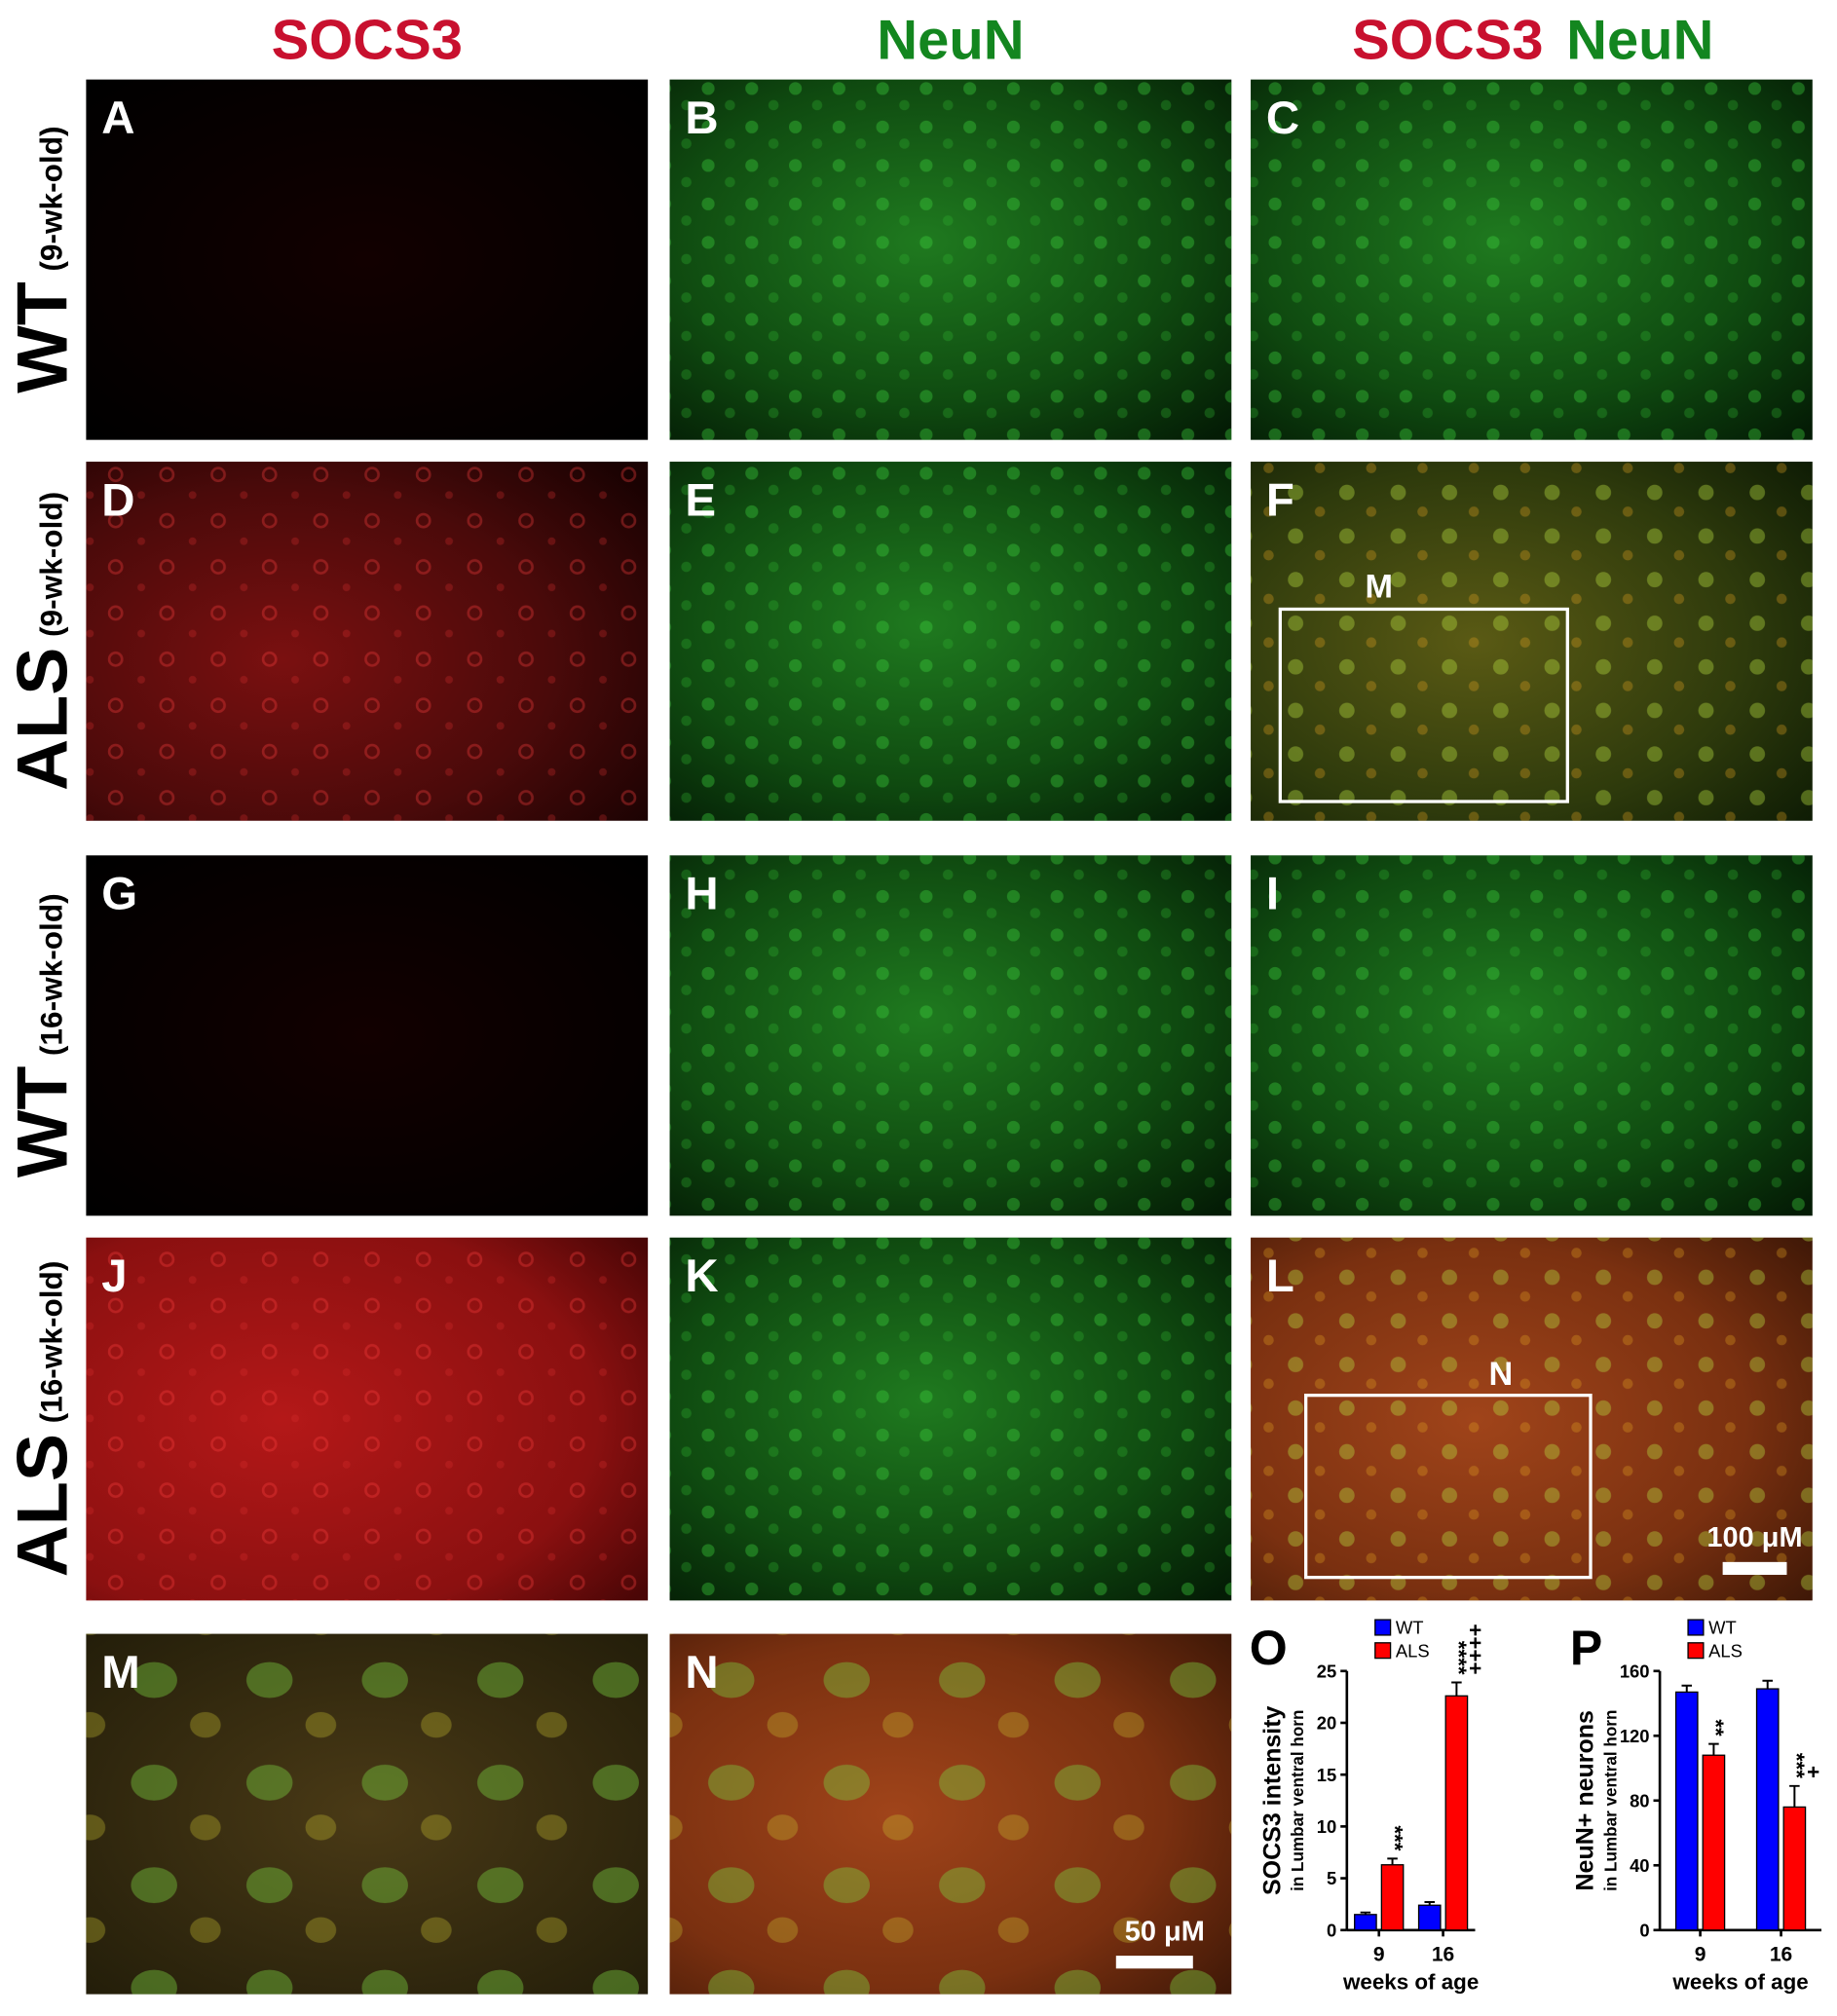  Describe the element at coordinates (114, 1276) in the screenshot. I see `panel-label: J` at that location.